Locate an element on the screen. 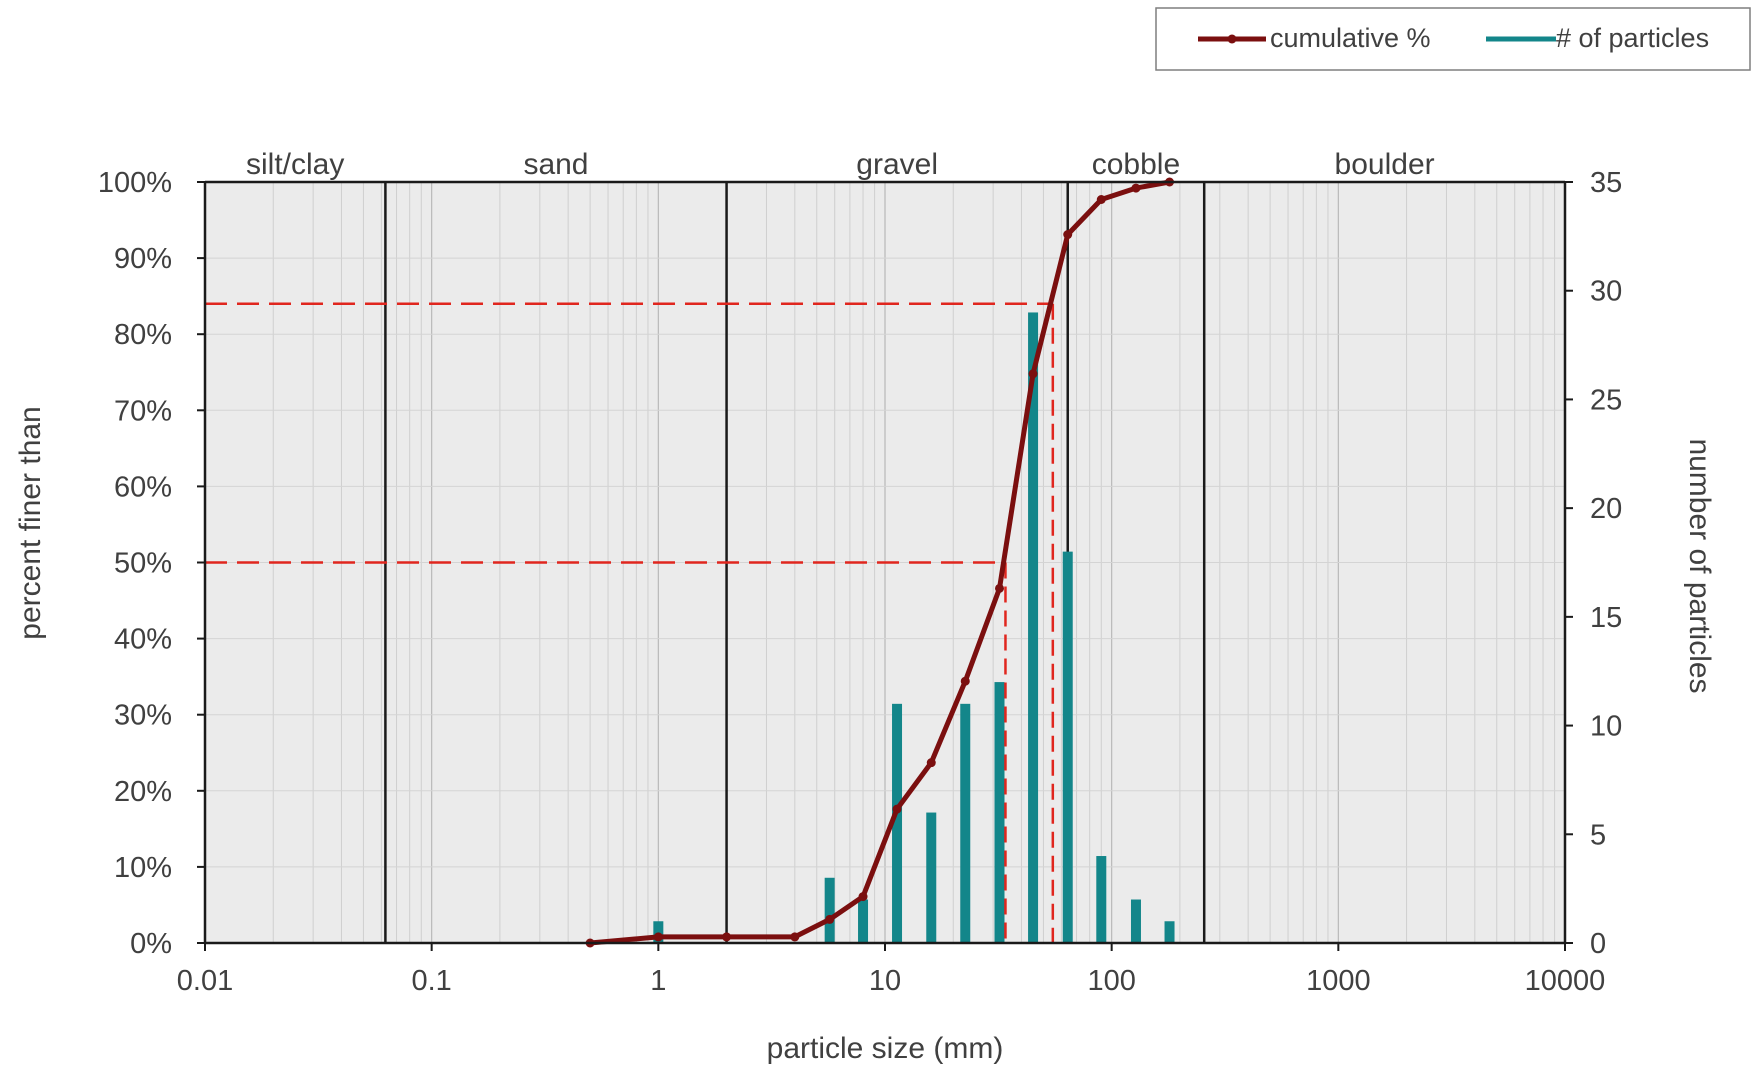 This screenshot has height=1070, width=1754. legend: cumulative % # of particles is located at coordinates (1453, 39).